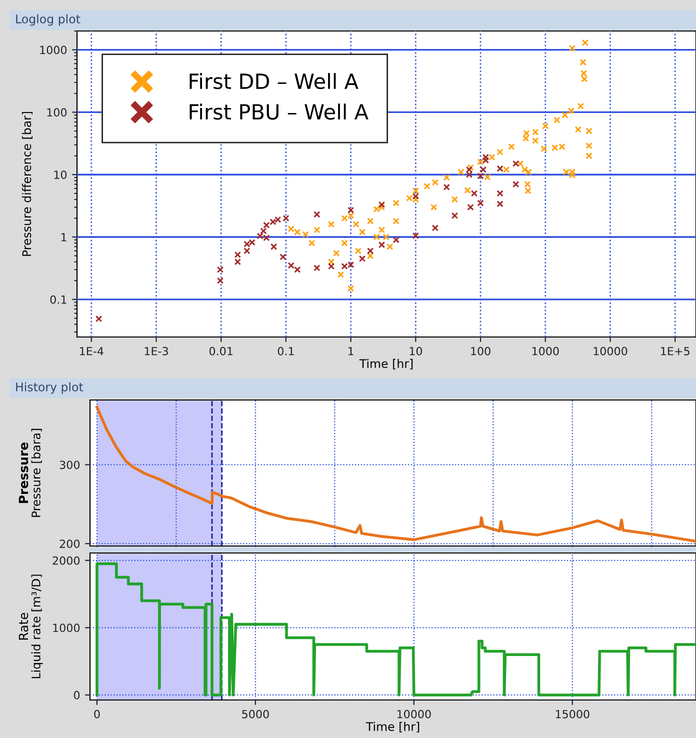  What do you see at coordinates (36, 472) in the screenshot?
I see `y-axis-title: Pressure [bara]` at bounding box center [36, 472].